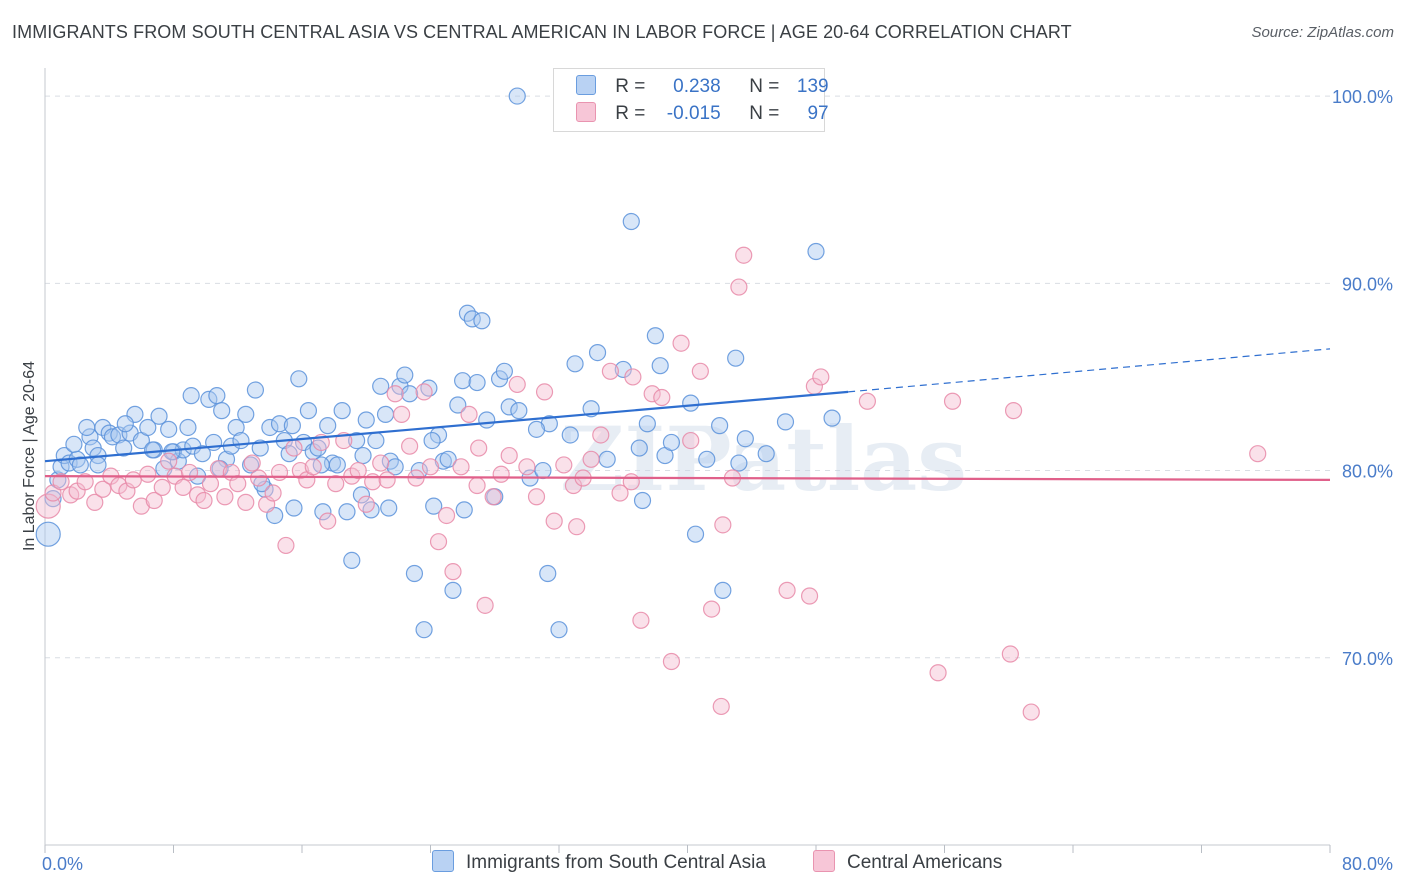 This screenshot has height=892, width=1406. Describe the element at coordinates (812, 86) in the screenshot. I see `legend-n-value: 139` at that location.